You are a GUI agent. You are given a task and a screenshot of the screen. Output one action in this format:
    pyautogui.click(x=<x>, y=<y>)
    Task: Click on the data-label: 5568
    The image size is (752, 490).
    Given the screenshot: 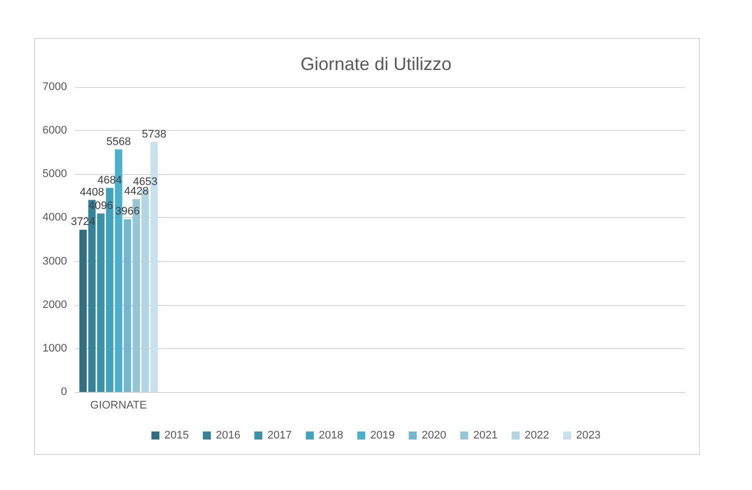 What is the action you would take?
    pyautogui.click(x=118, y=142)
    